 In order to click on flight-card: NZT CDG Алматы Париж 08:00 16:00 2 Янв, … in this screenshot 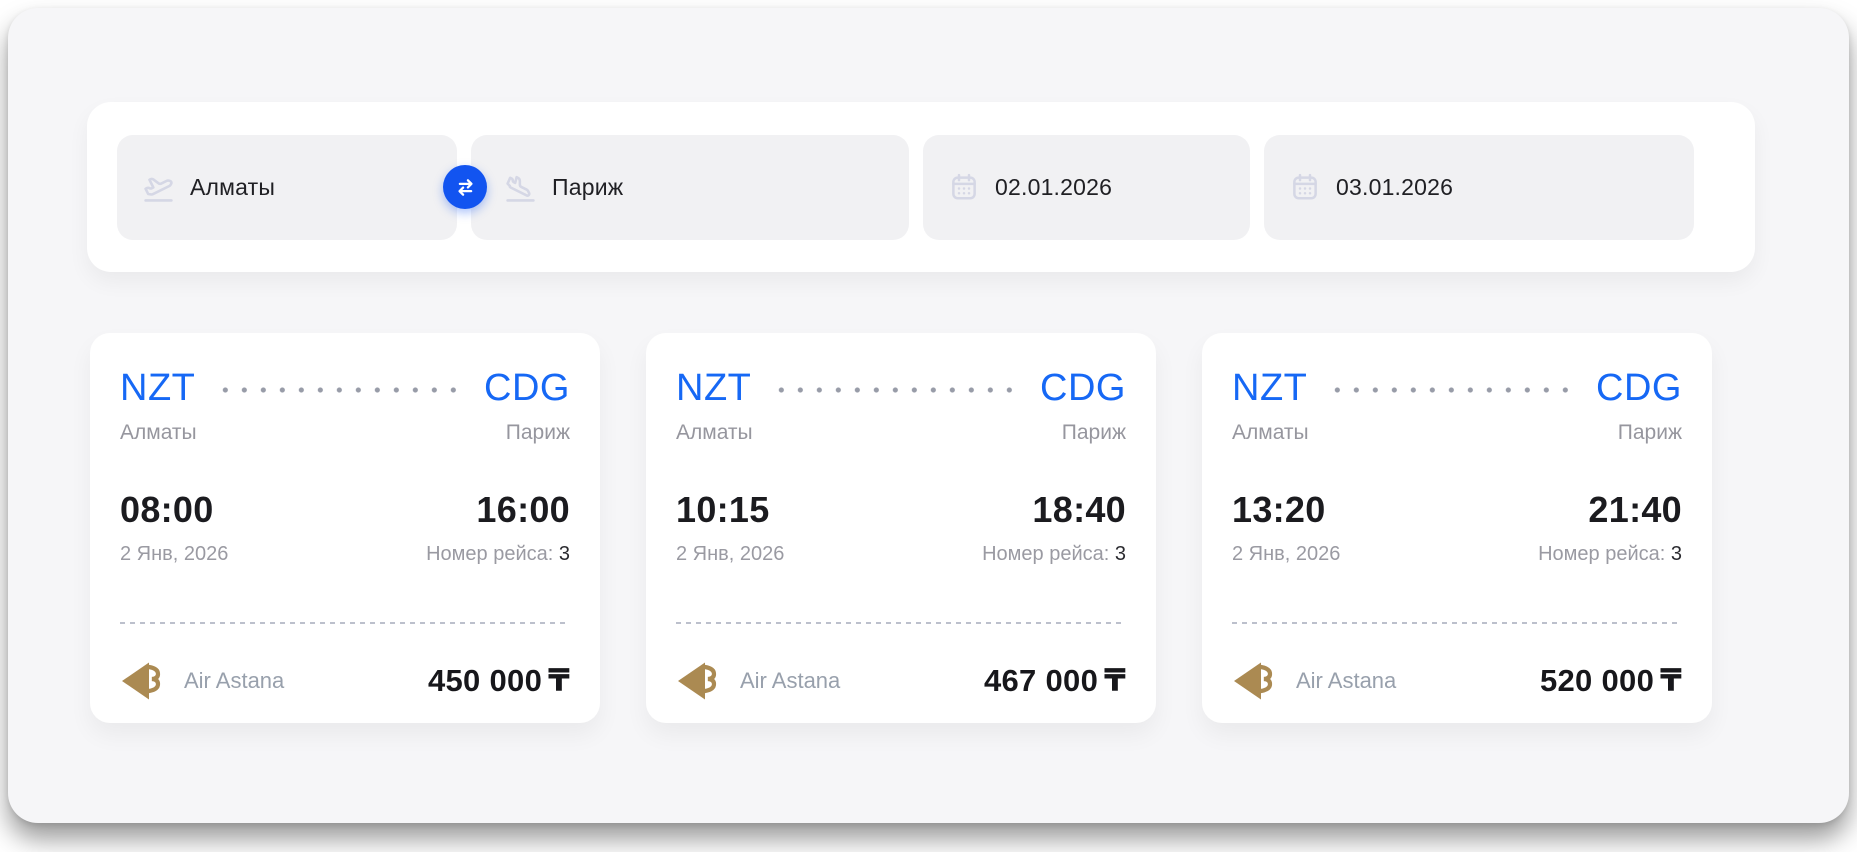, I will do `click(345, 528)`.